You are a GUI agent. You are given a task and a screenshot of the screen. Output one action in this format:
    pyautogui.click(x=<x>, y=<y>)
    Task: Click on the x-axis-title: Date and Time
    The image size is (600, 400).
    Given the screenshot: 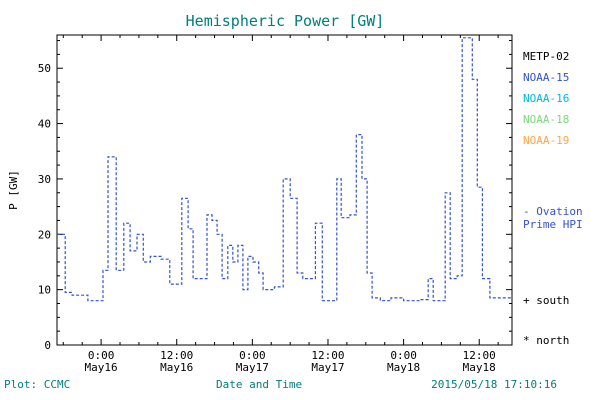 What is the action you would take?
    pyautogui.click(x=259, y=384)
    